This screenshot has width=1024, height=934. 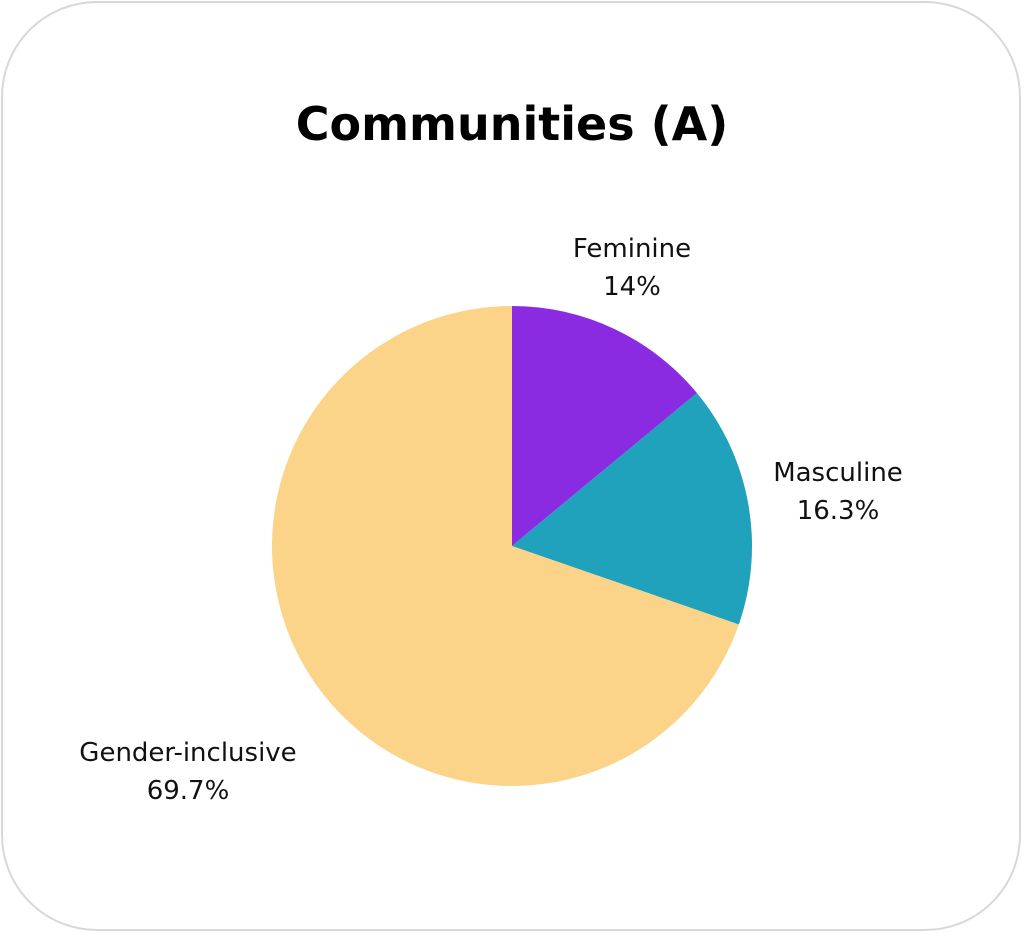 I want to click on data-label-feminine: Feminine 14%, so click(x=632, y=268).